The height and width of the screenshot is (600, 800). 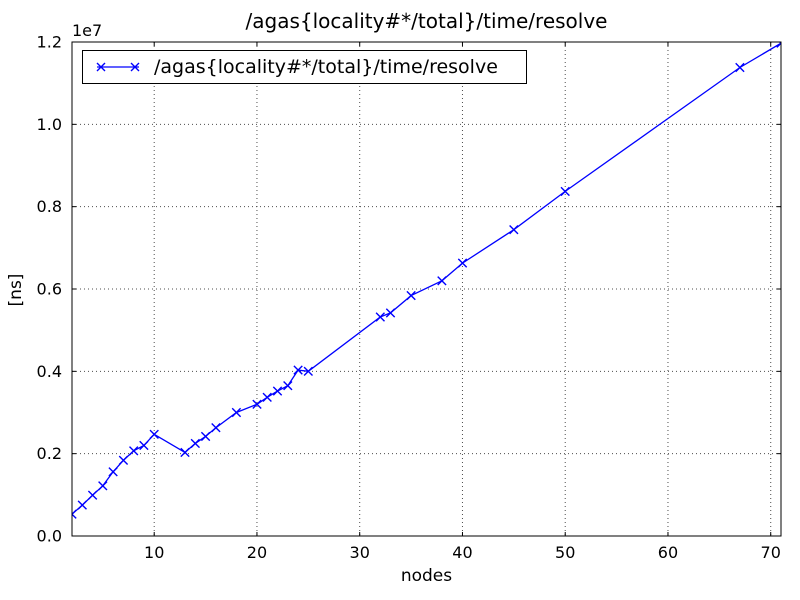 I want to click on x-tick-label: 40, so click(x=462, y=552).